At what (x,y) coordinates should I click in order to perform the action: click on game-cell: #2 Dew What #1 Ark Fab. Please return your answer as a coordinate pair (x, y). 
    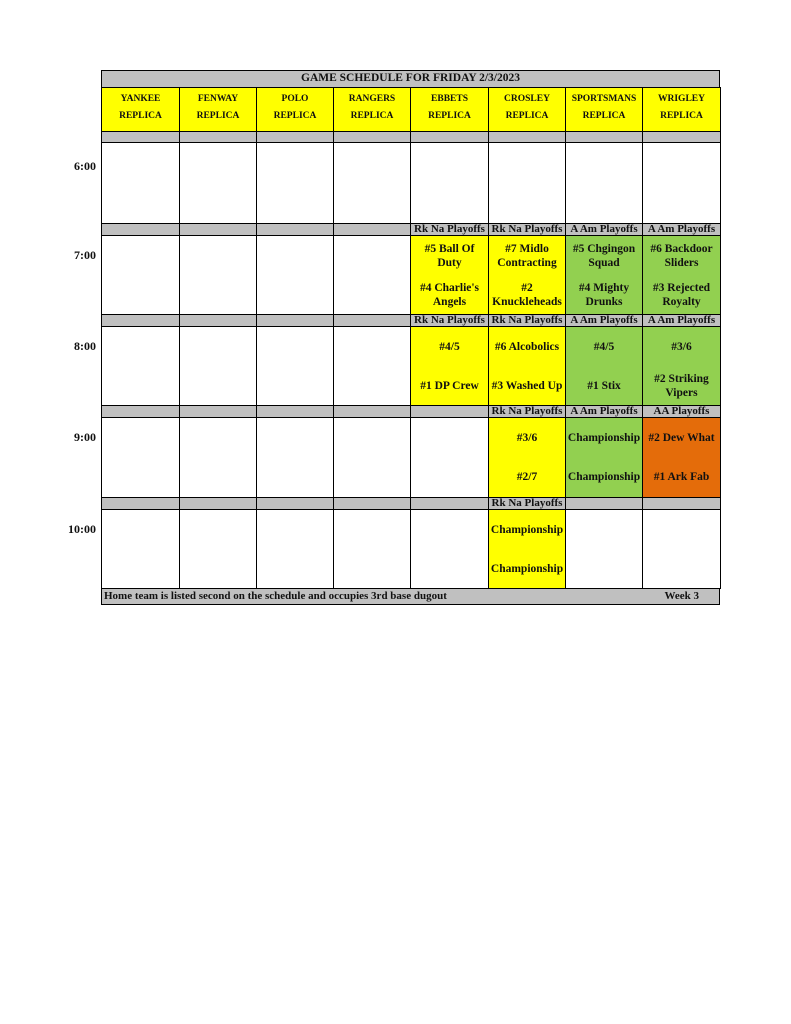
    Looking at the image, I should click on (681, 457).